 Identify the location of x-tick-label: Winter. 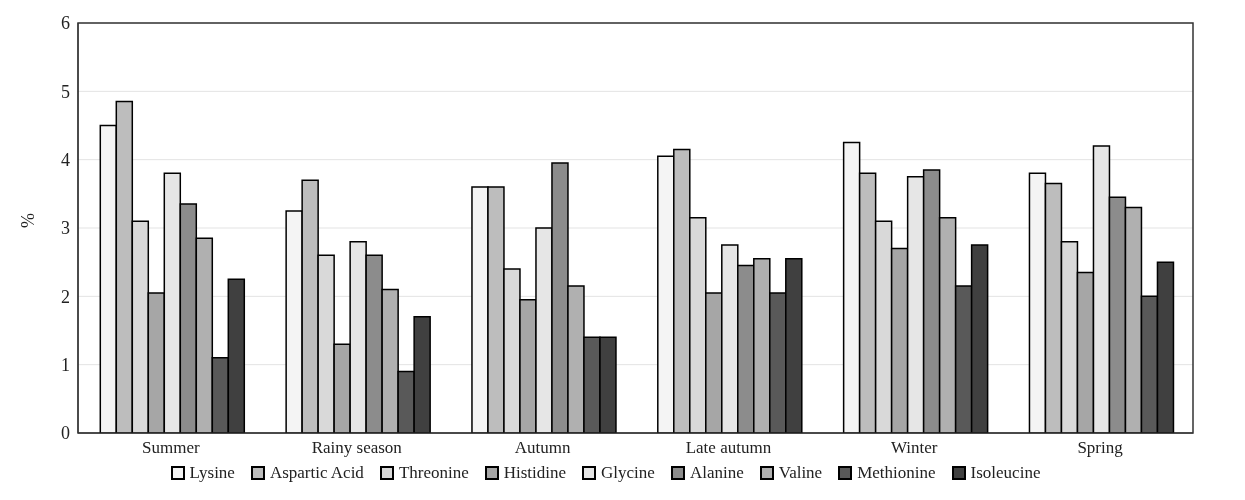
(914, 448).